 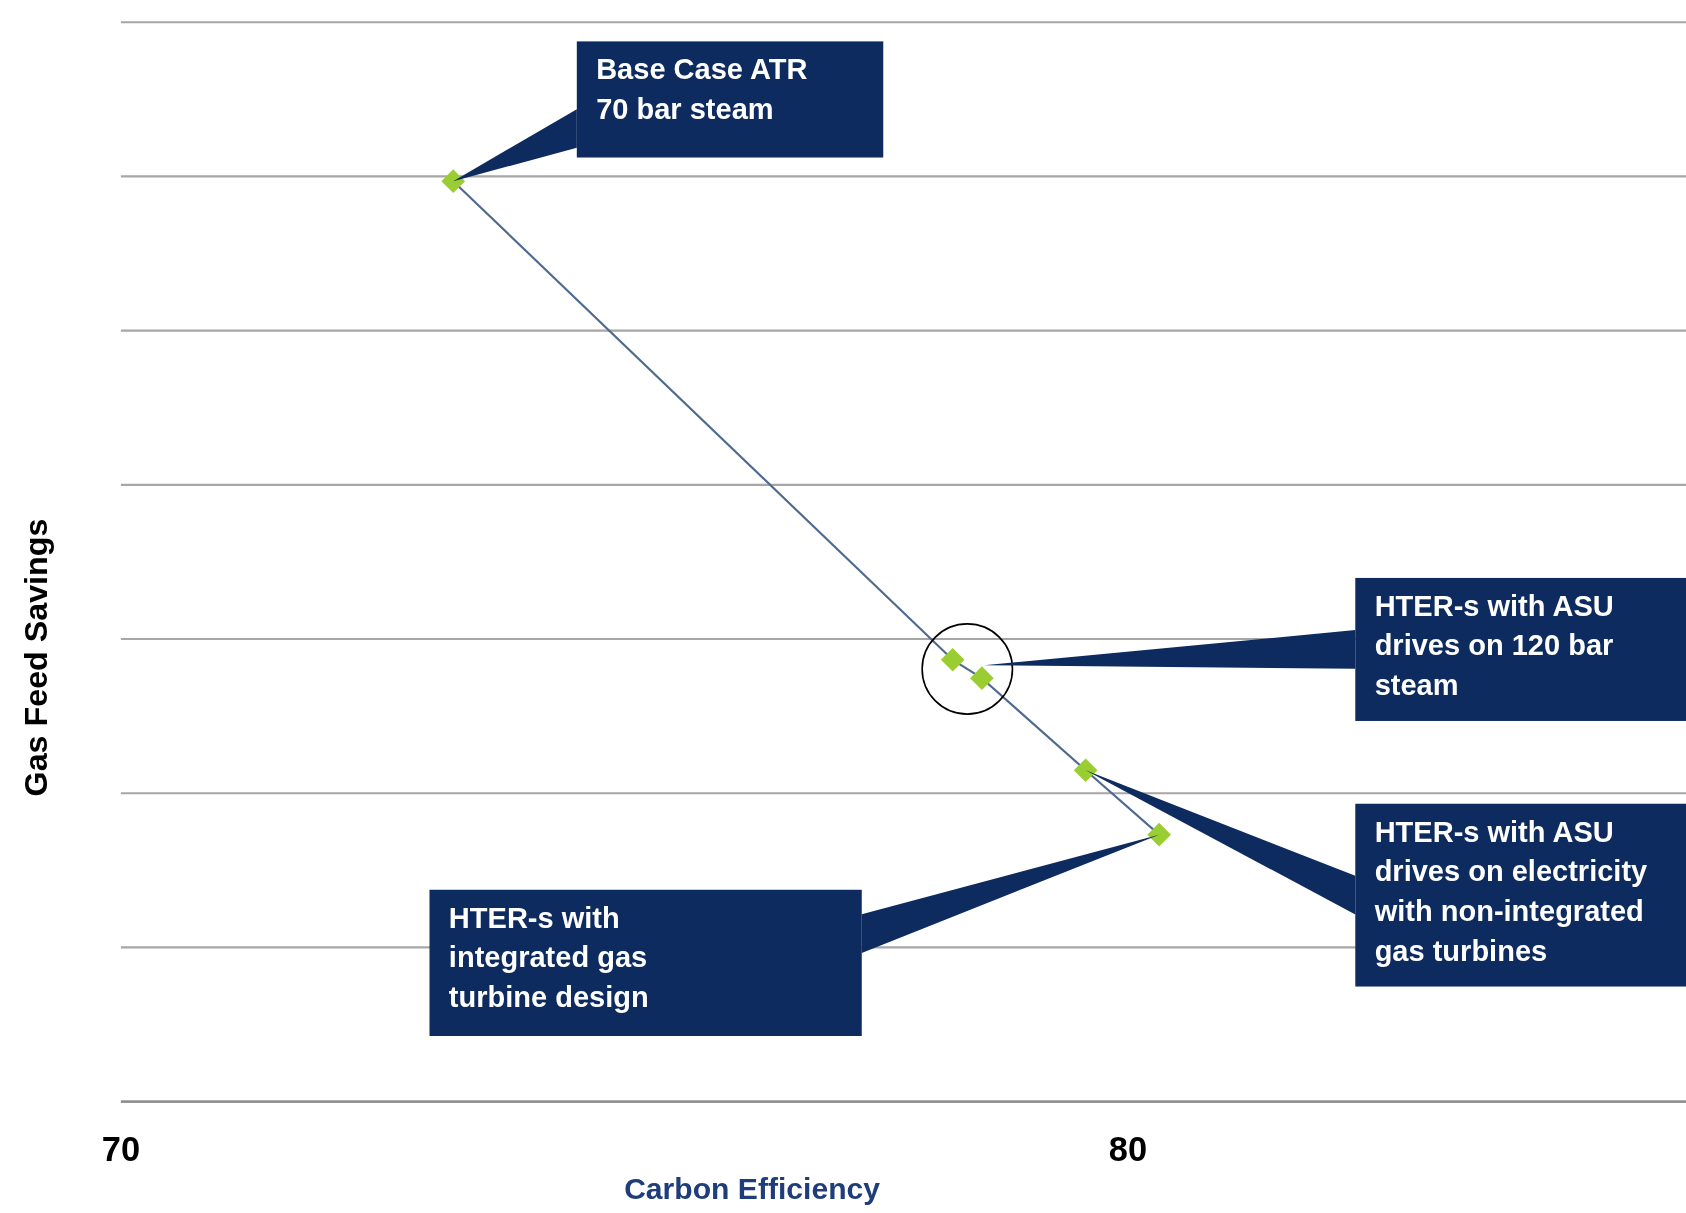 What do you see at coordinates (35, 657) in the screenshot?
I see `y-axis-title: Gas Feed Savings` at bounding box center [35, 657].